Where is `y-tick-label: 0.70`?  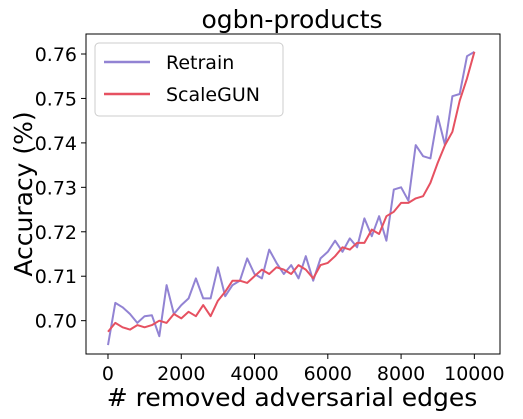 y-tick-label: 0.70 is located at coordinates (56, 322).